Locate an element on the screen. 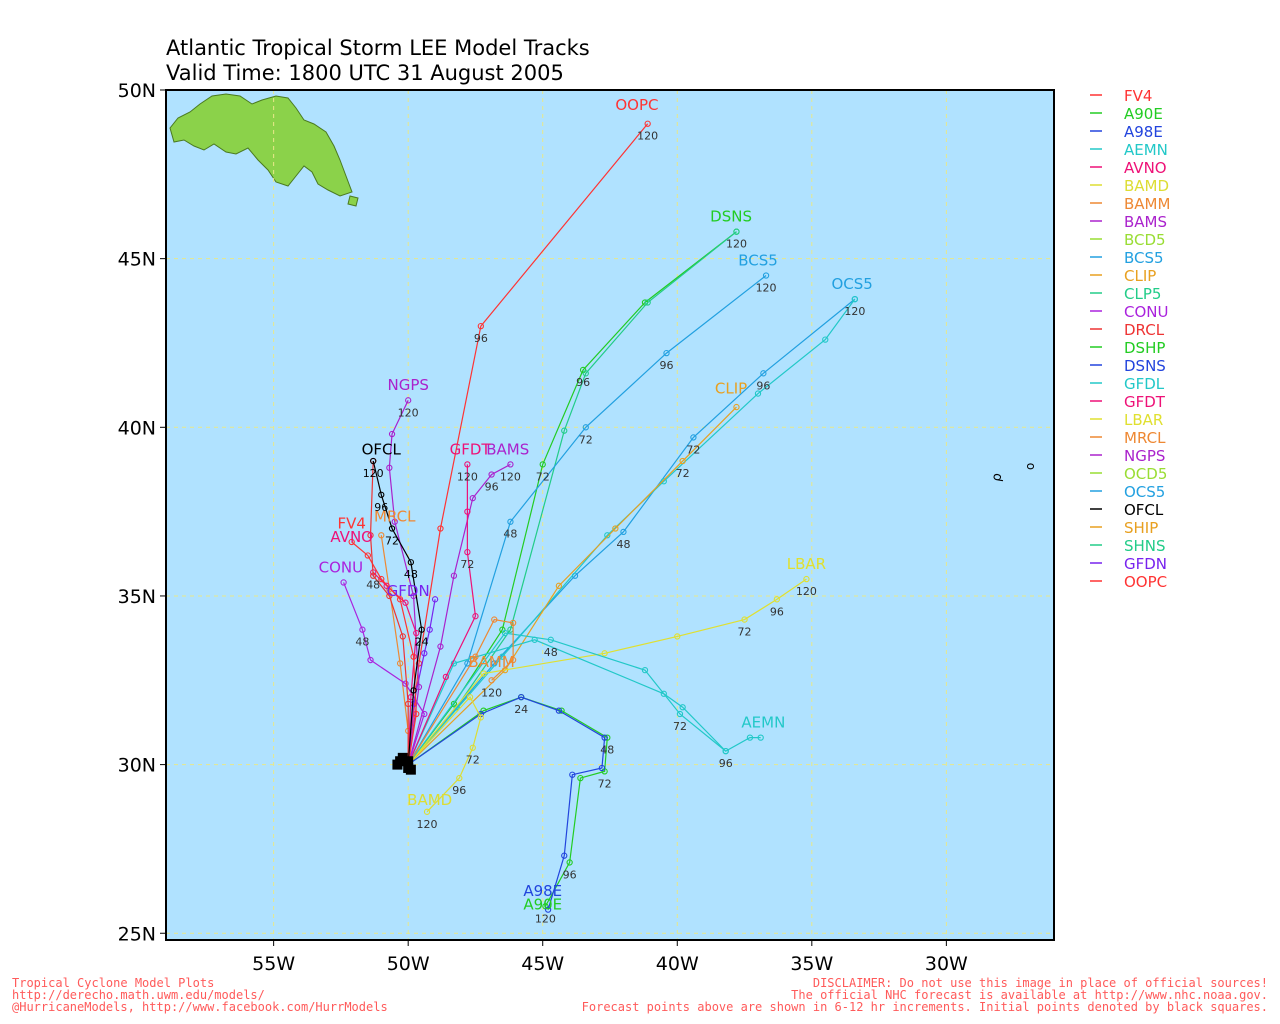  track-end-label: AVNO is located at coordinates (351, 537).